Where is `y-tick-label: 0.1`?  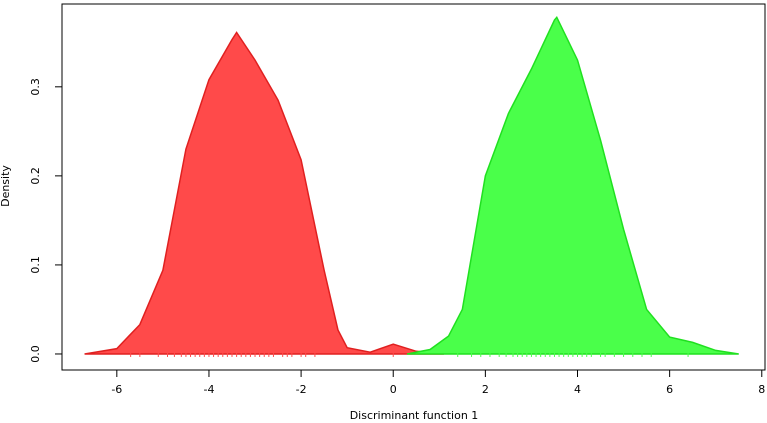
y-tick-label: 0.1 is located at coordinates (35, 265).